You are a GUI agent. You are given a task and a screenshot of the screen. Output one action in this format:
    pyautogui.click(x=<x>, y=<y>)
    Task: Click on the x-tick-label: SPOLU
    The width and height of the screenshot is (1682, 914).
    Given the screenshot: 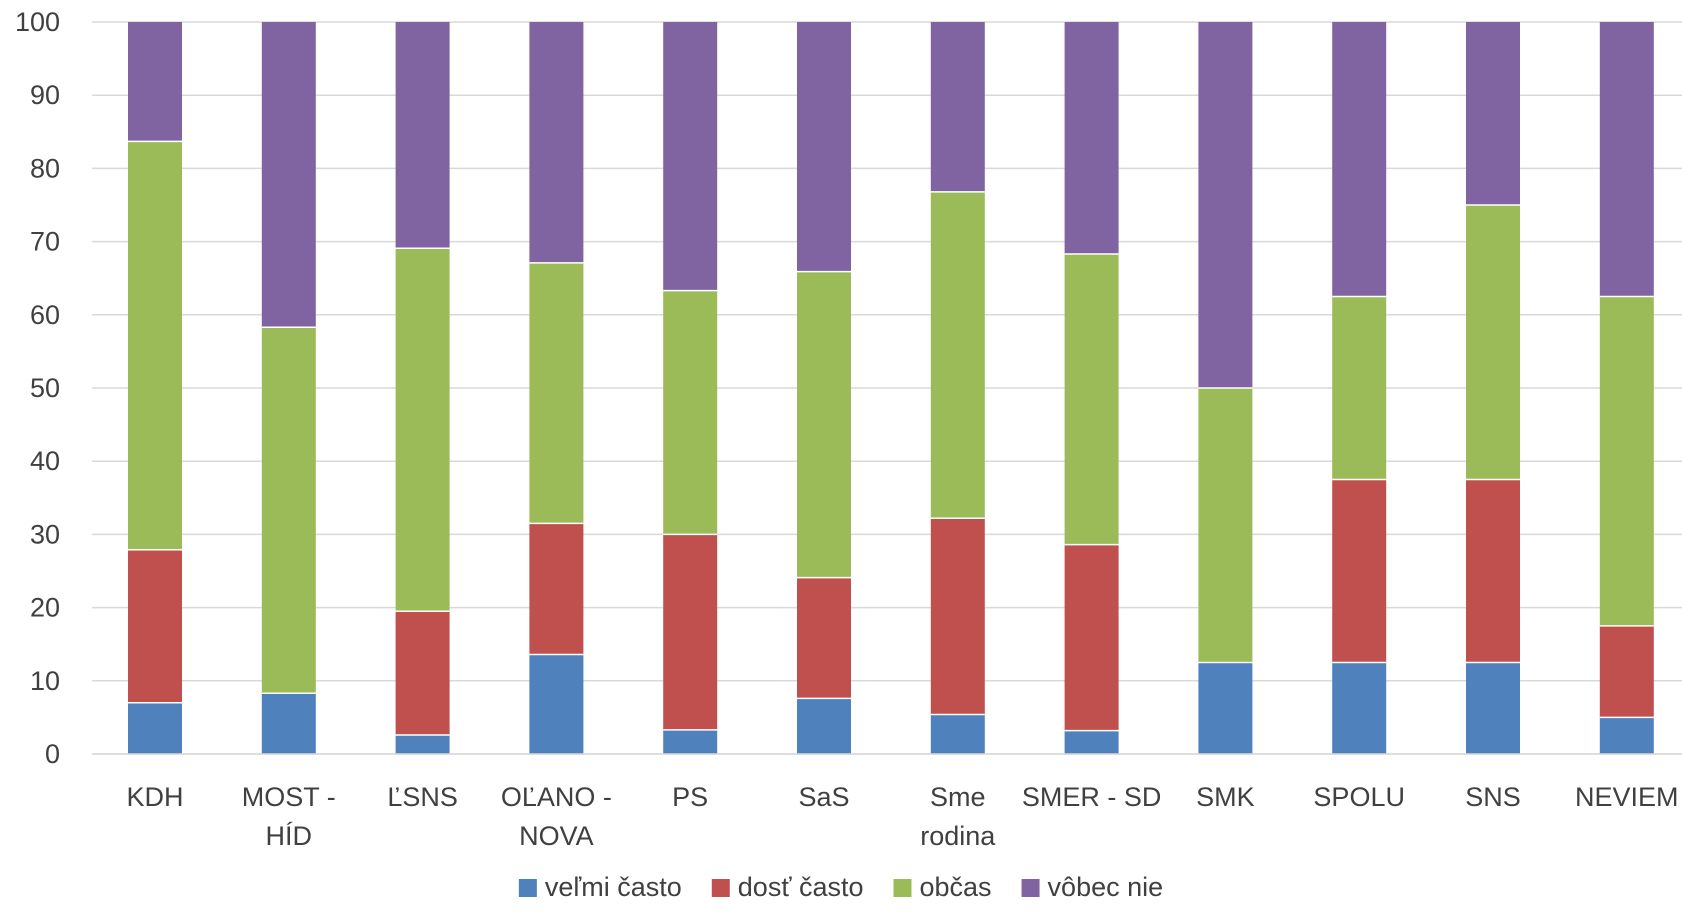 What is the action you would take?
    pyautogui.click(x=1359, y=797)
    